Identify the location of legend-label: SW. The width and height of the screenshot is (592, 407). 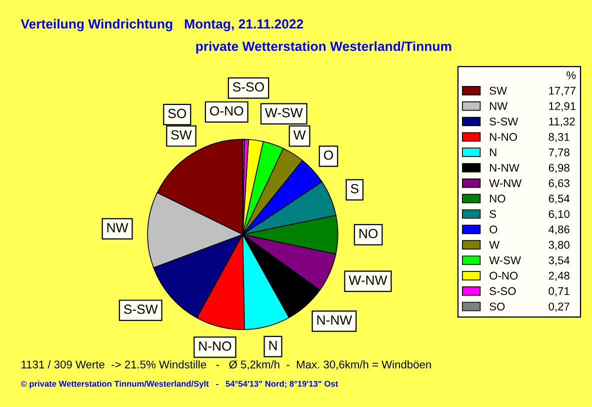
(498, 90).